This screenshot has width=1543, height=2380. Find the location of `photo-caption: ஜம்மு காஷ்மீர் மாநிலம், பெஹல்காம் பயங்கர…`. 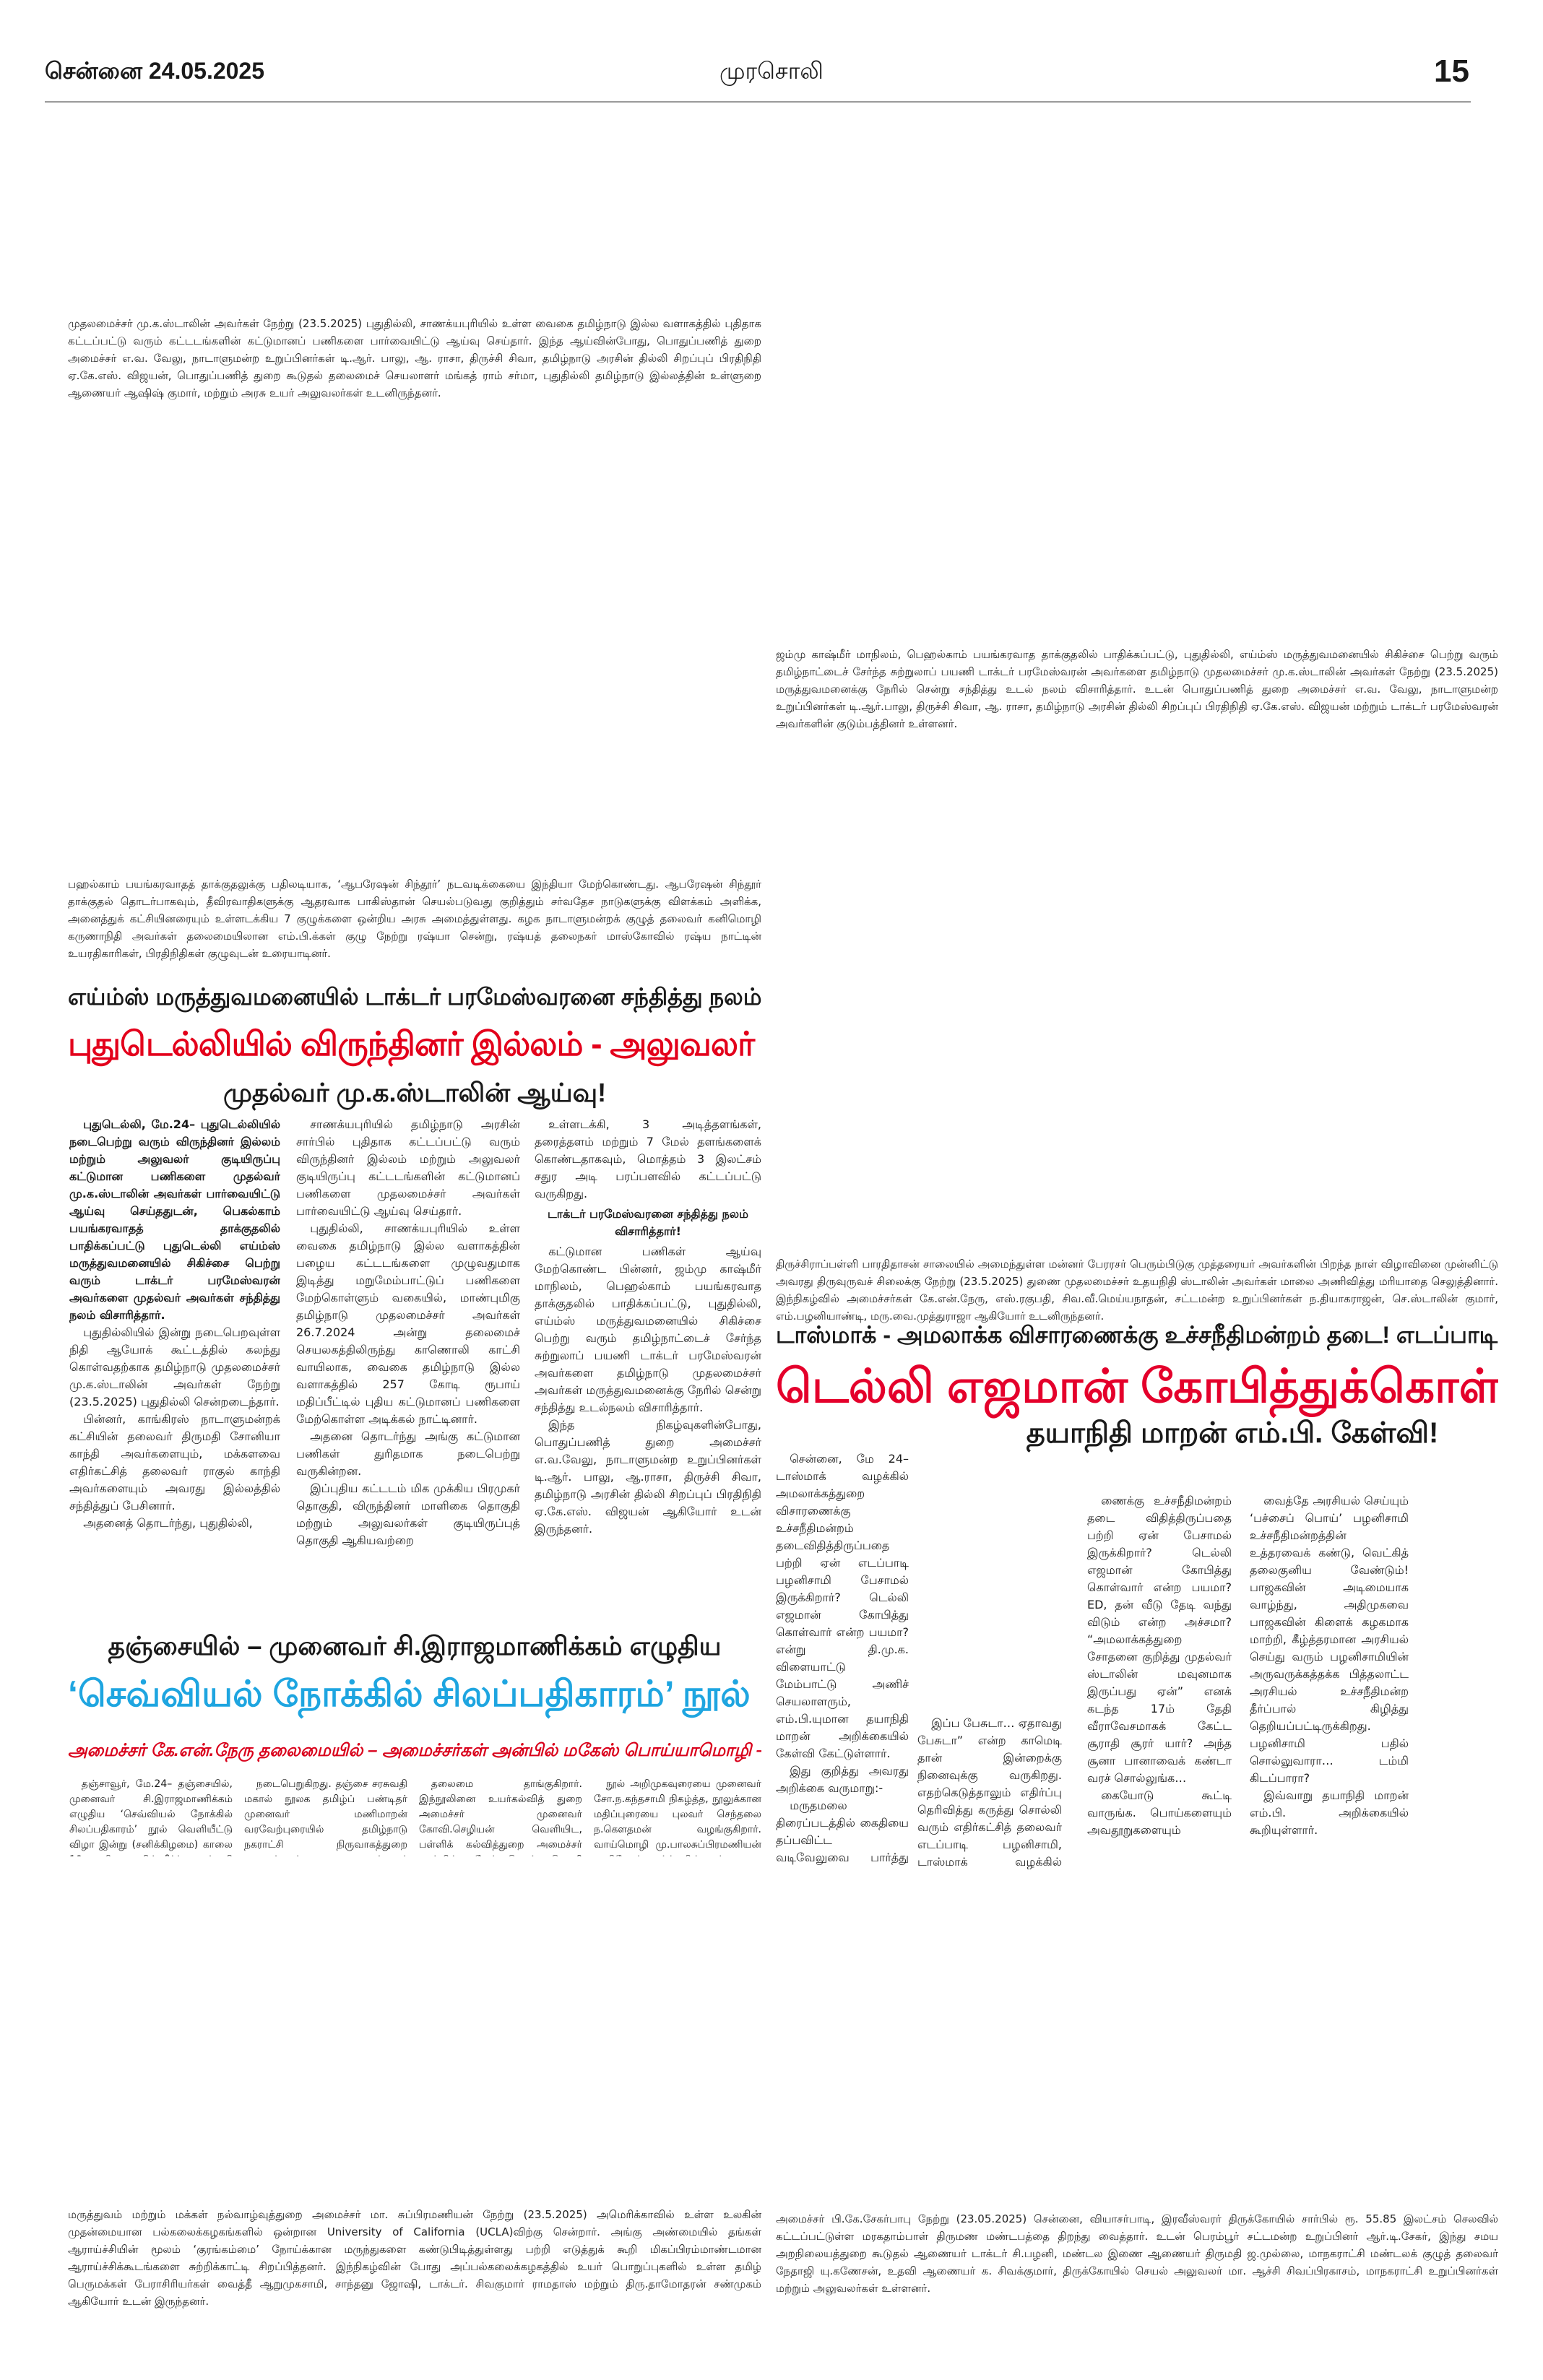

photo-caption: ஜம்மு காஷ்மீர் மாநிலம், பெஹல்காம் பயங்கர… is located at coordinates (1137, 689).